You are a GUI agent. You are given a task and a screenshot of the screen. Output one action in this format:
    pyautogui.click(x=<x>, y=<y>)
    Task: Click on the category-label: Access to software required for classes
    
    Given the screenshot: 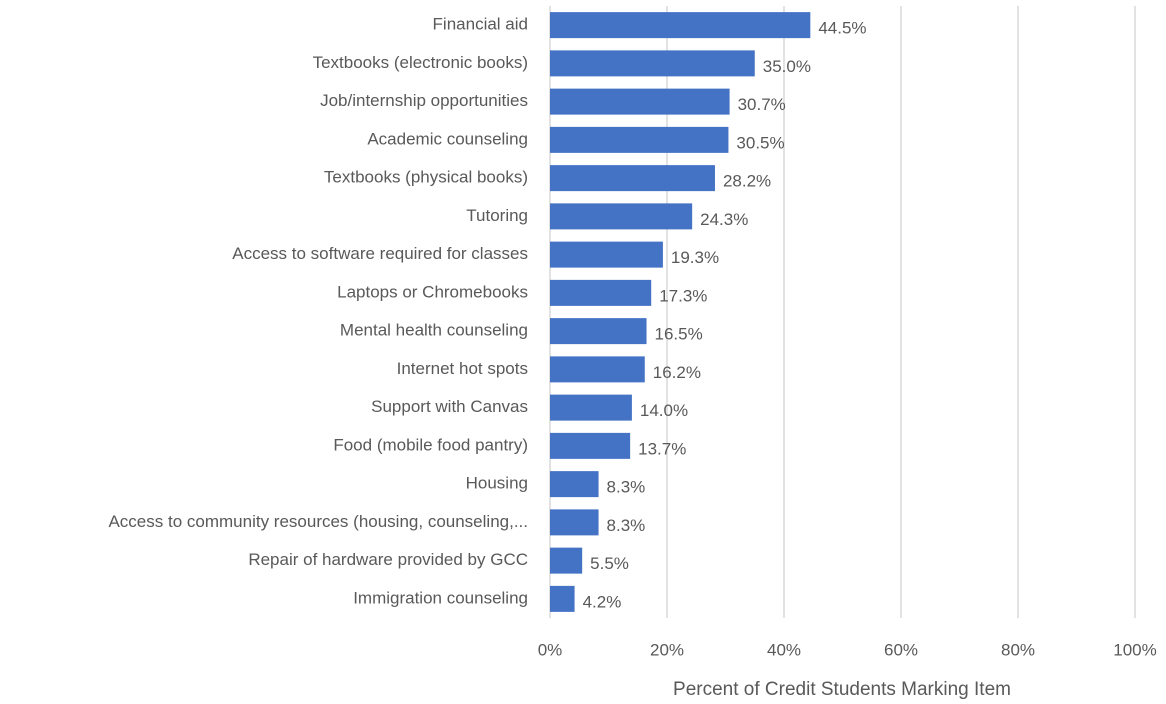 What is the action you would take?
    pyautogui.click(x=380, y=253)
    